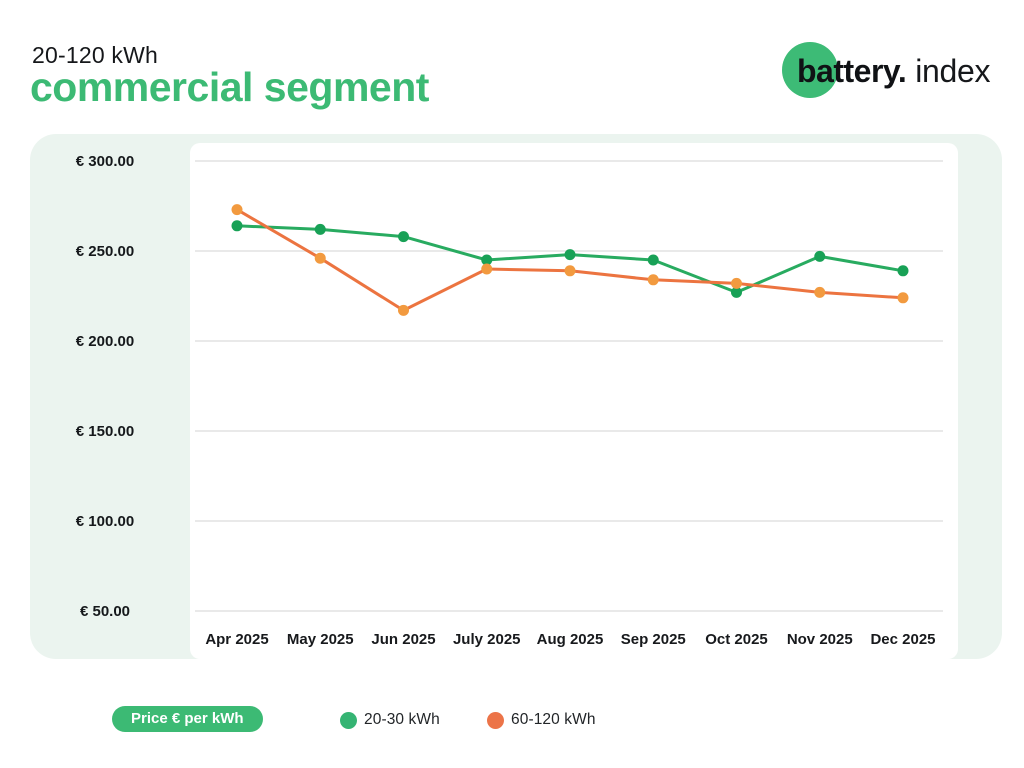 Image resolution: width=1024 pixels, height=768 pixels. Describe the element at coordinates (902, 639) in the screenshot. I see `x-axis-tick-label: Dec 2025` at that location.